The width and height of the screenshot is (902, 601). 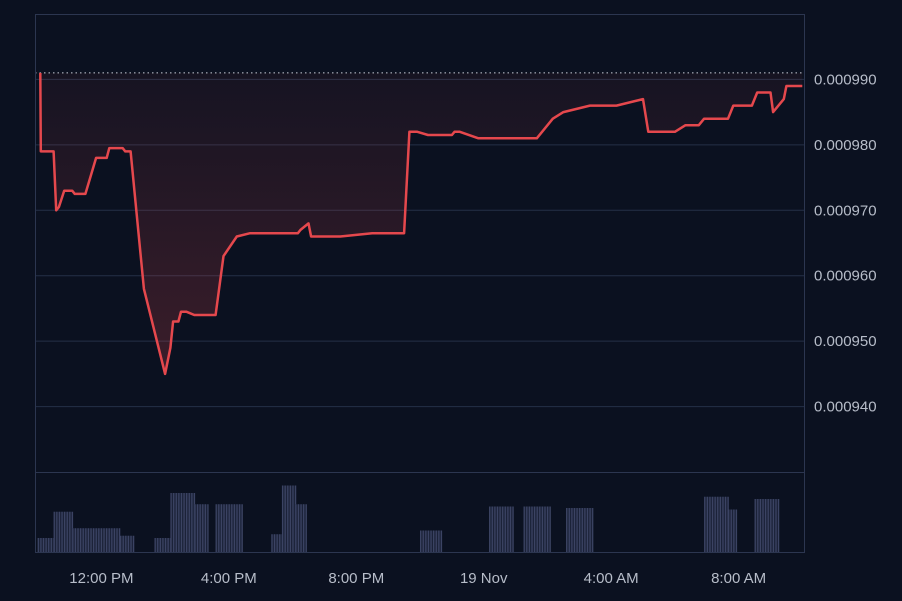 What do you see at coordinates (845, 276) in the screenshot?
I see `y-tick-label: 0.000960` at bounding box center [845, 276].